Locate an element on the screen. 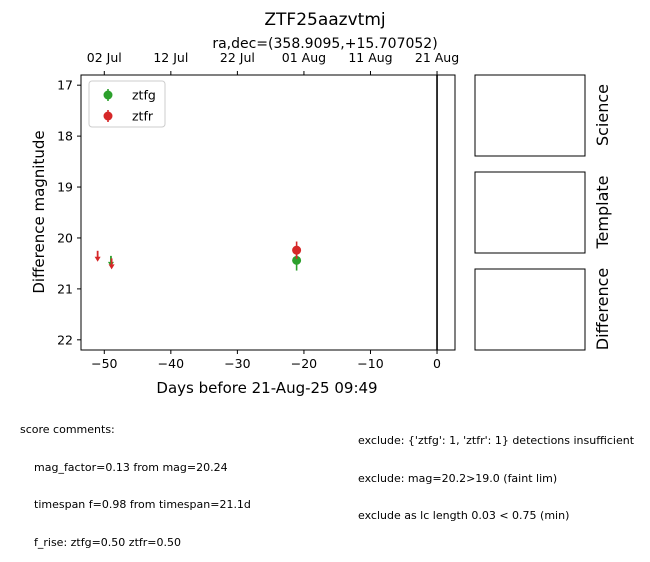 This screenshot has height=562, width=650. cutout-panels: Science Template Difference is located at coordinates (543, 212).